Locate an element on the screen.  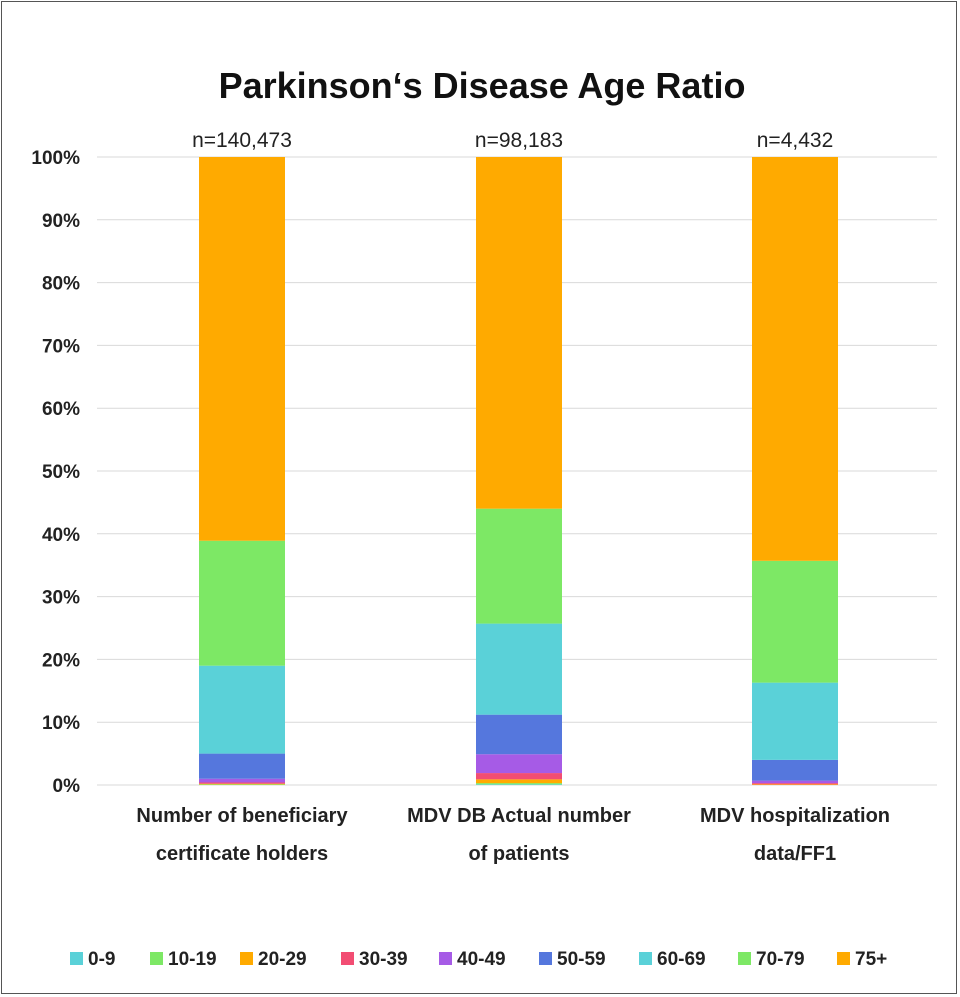
sample-size-labels: n=140,473 n=98,183 n=4,432 is located at coordinates (512, 140).